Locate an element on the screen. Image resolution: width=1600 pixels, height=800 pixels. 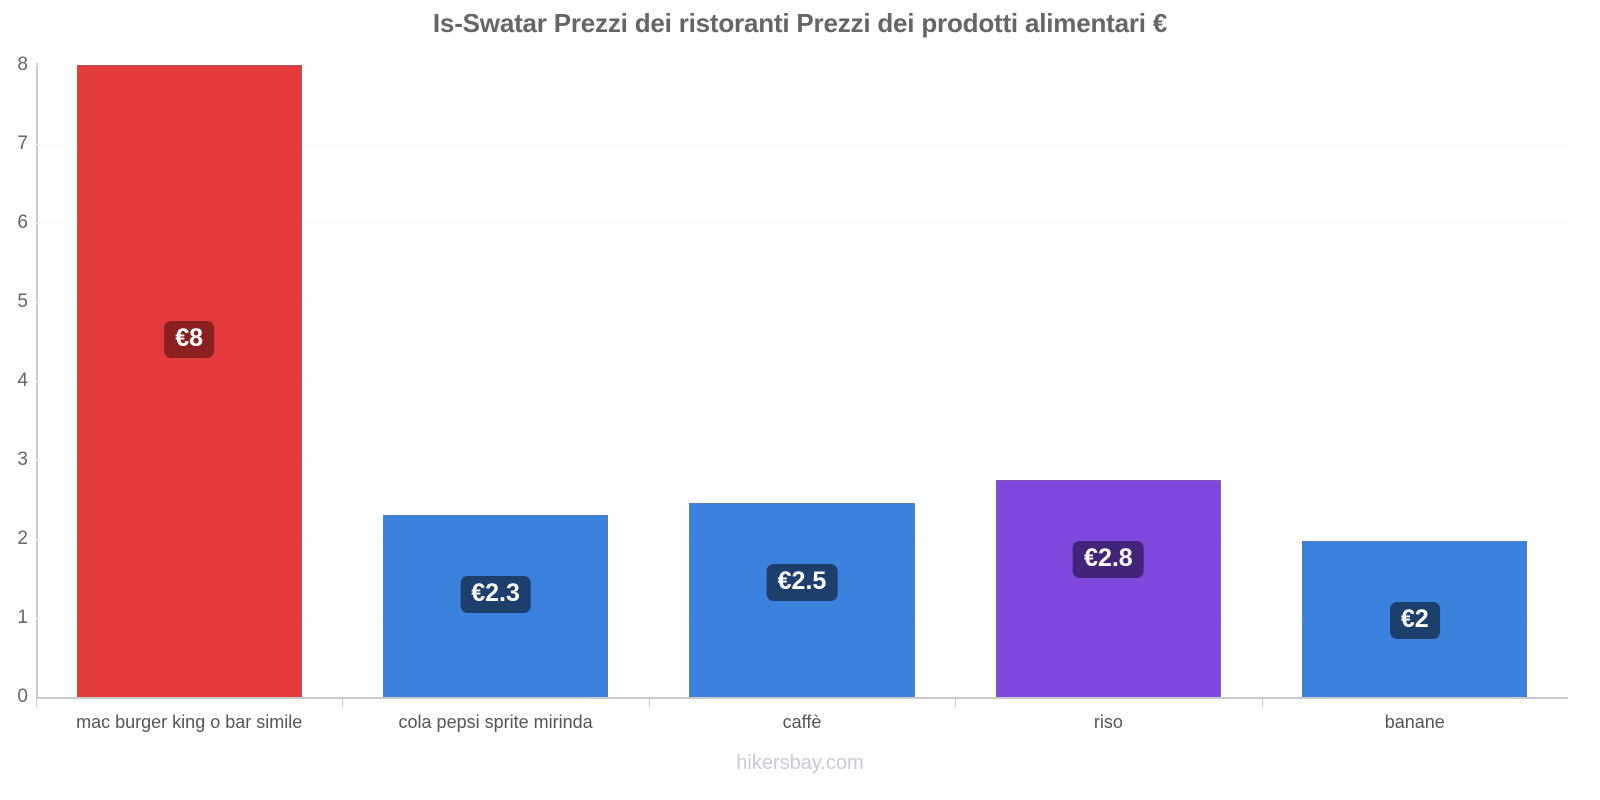
x-axis-tick-label: riso is located at coordinates (1108, 722).